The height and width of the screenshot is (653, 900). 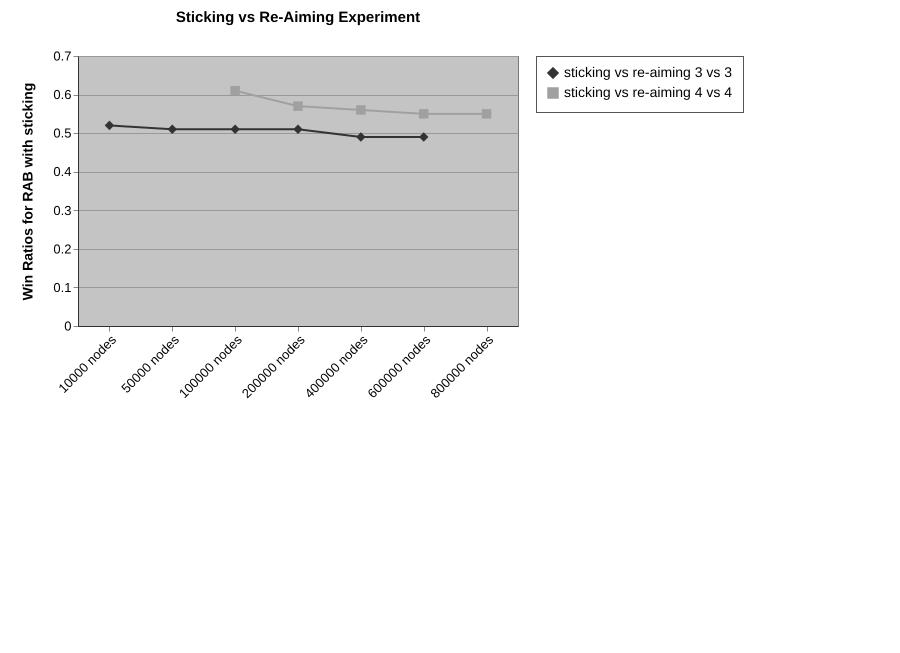 What do you see at coordinates (298, 17) in the screenshot?
I see `chart-title: Sticking vs Re-Aiming Experiment` at bounding box center [298, 17].